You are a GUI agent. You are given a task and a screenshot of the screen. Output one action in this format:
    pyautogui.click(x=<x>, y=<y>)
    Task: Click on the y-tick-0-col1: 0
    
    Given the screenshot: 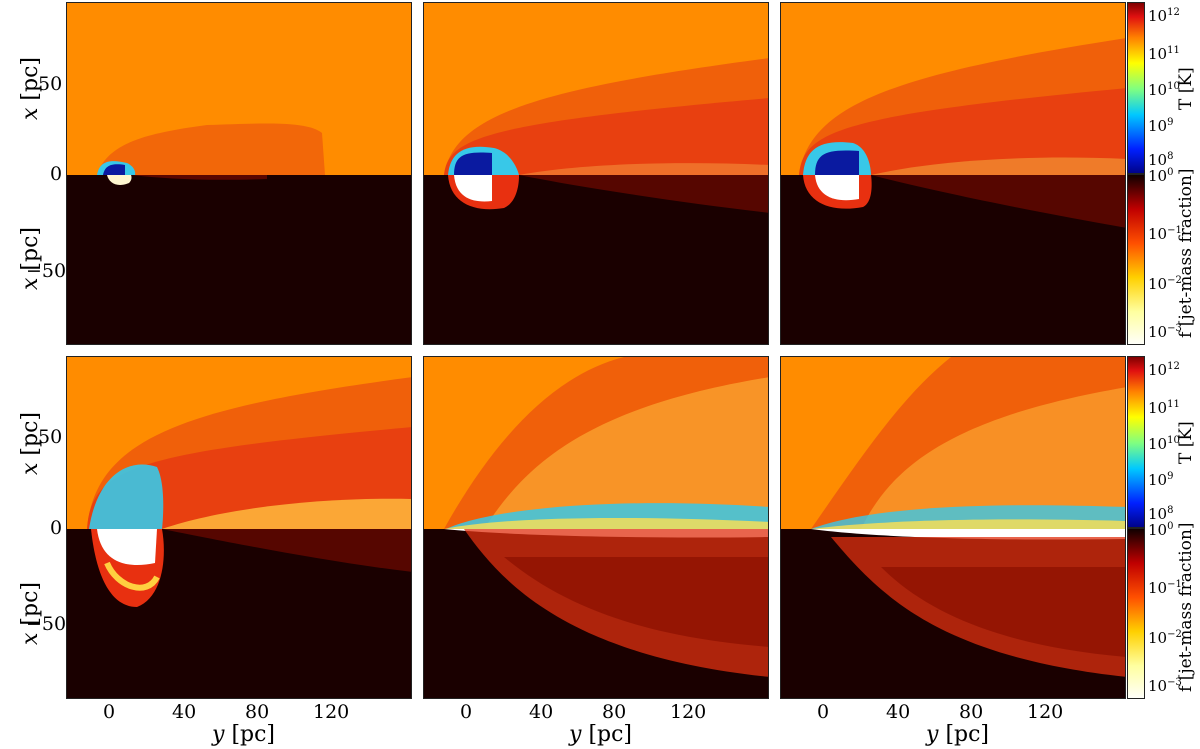 What is the action you would take?
    pyautogui.click(x=109, y=712)
    